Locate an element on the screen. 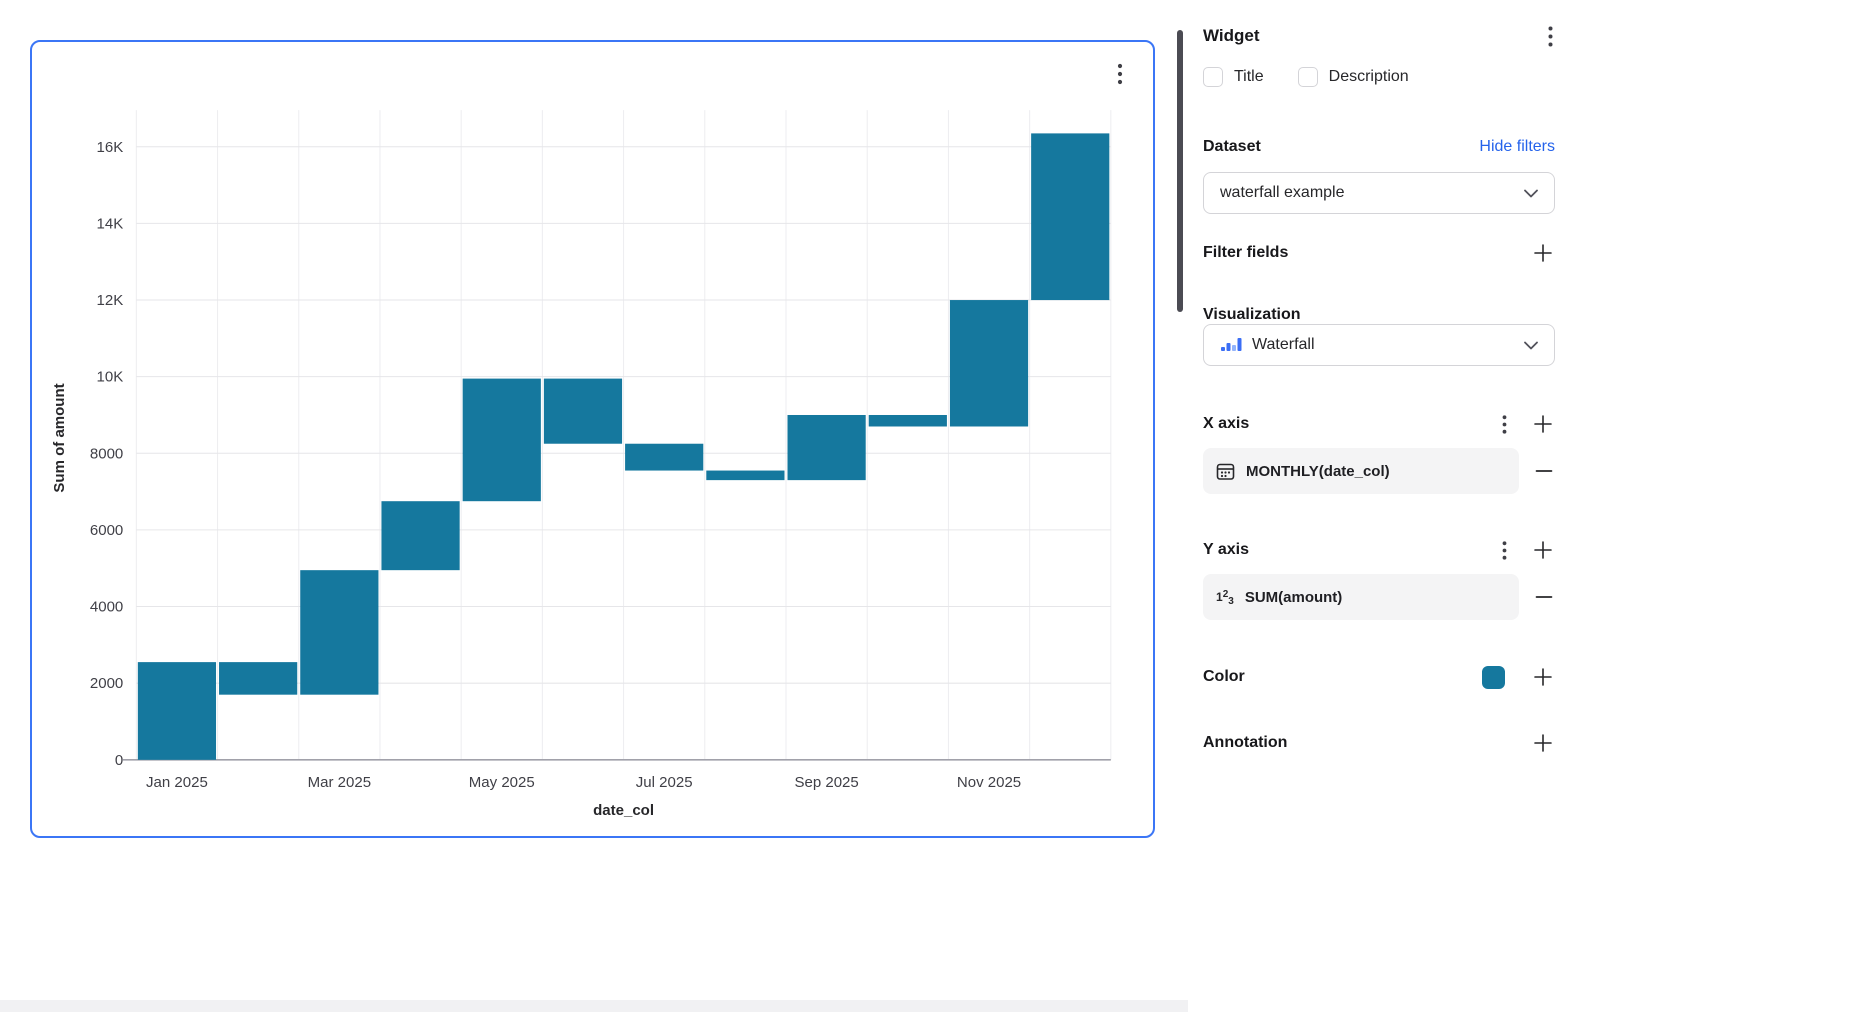 The height and width of the screenshot is (1012, 1864). title-checkbox-group: Title is located at coordinates (1233, 77).